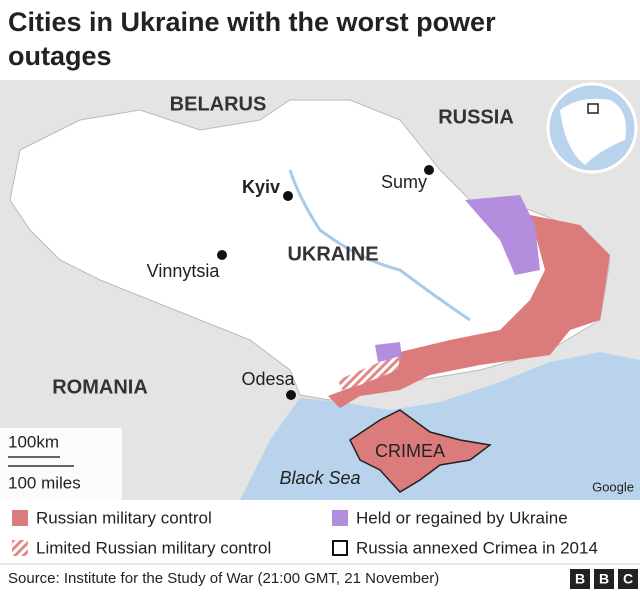 Image resolution: width=640 pixels, height=592 pixels. What do you see at coordinates (252, 22) in the screenshot?
I see `title-line: Cities in Ukraine with the worst power` at bounding box center [252, 22].